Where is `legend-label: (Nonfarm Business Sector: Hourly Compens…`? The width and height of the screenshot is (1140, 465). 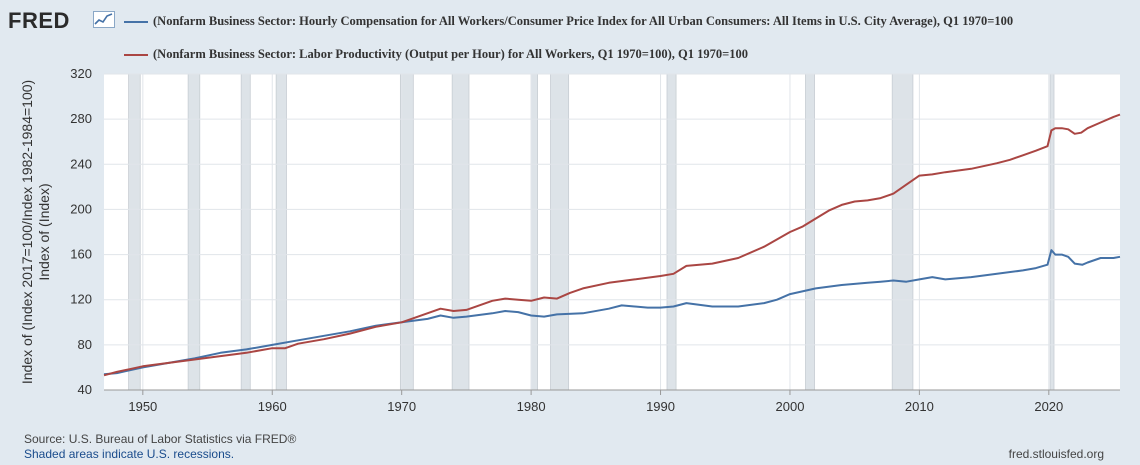 legend-label: (Nonfarm Business Sector: Hourly Compens… is located at coordinates (583, 21).